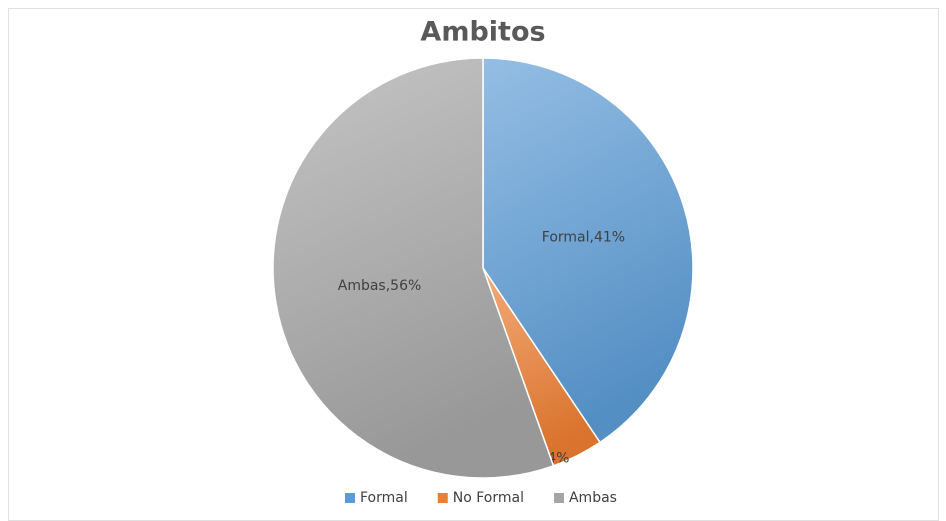 The width and height of the screenshot is (946, 521). Describe the element at coordinates (384, 498) in the screenshot. I see `legend-label: Formal` at that location.